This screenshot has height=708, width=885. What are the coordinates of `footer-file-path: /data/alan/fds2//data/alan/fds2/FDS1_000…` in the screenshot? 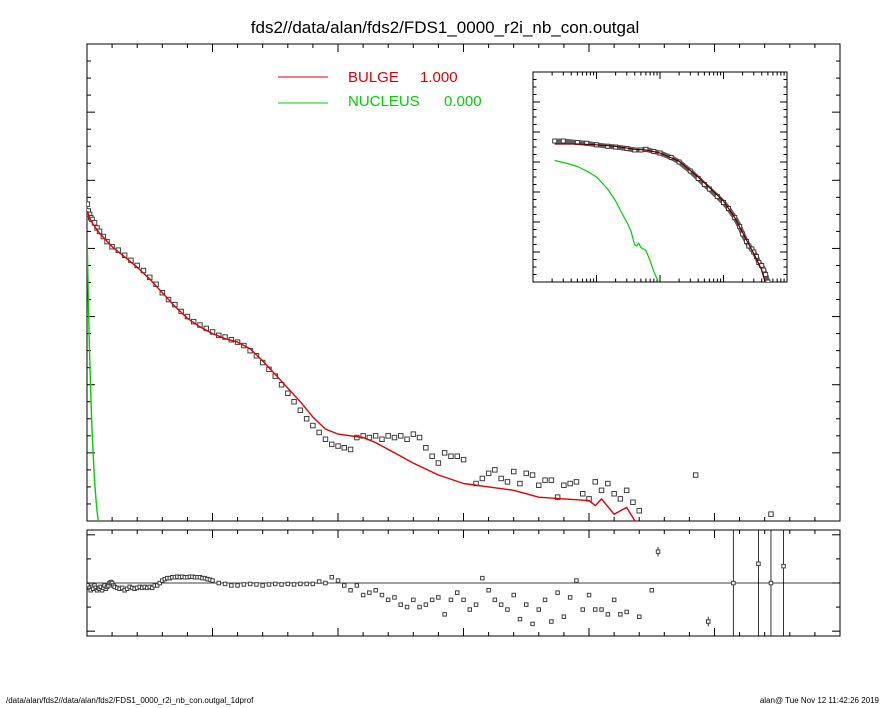 It's located at (130, 700).